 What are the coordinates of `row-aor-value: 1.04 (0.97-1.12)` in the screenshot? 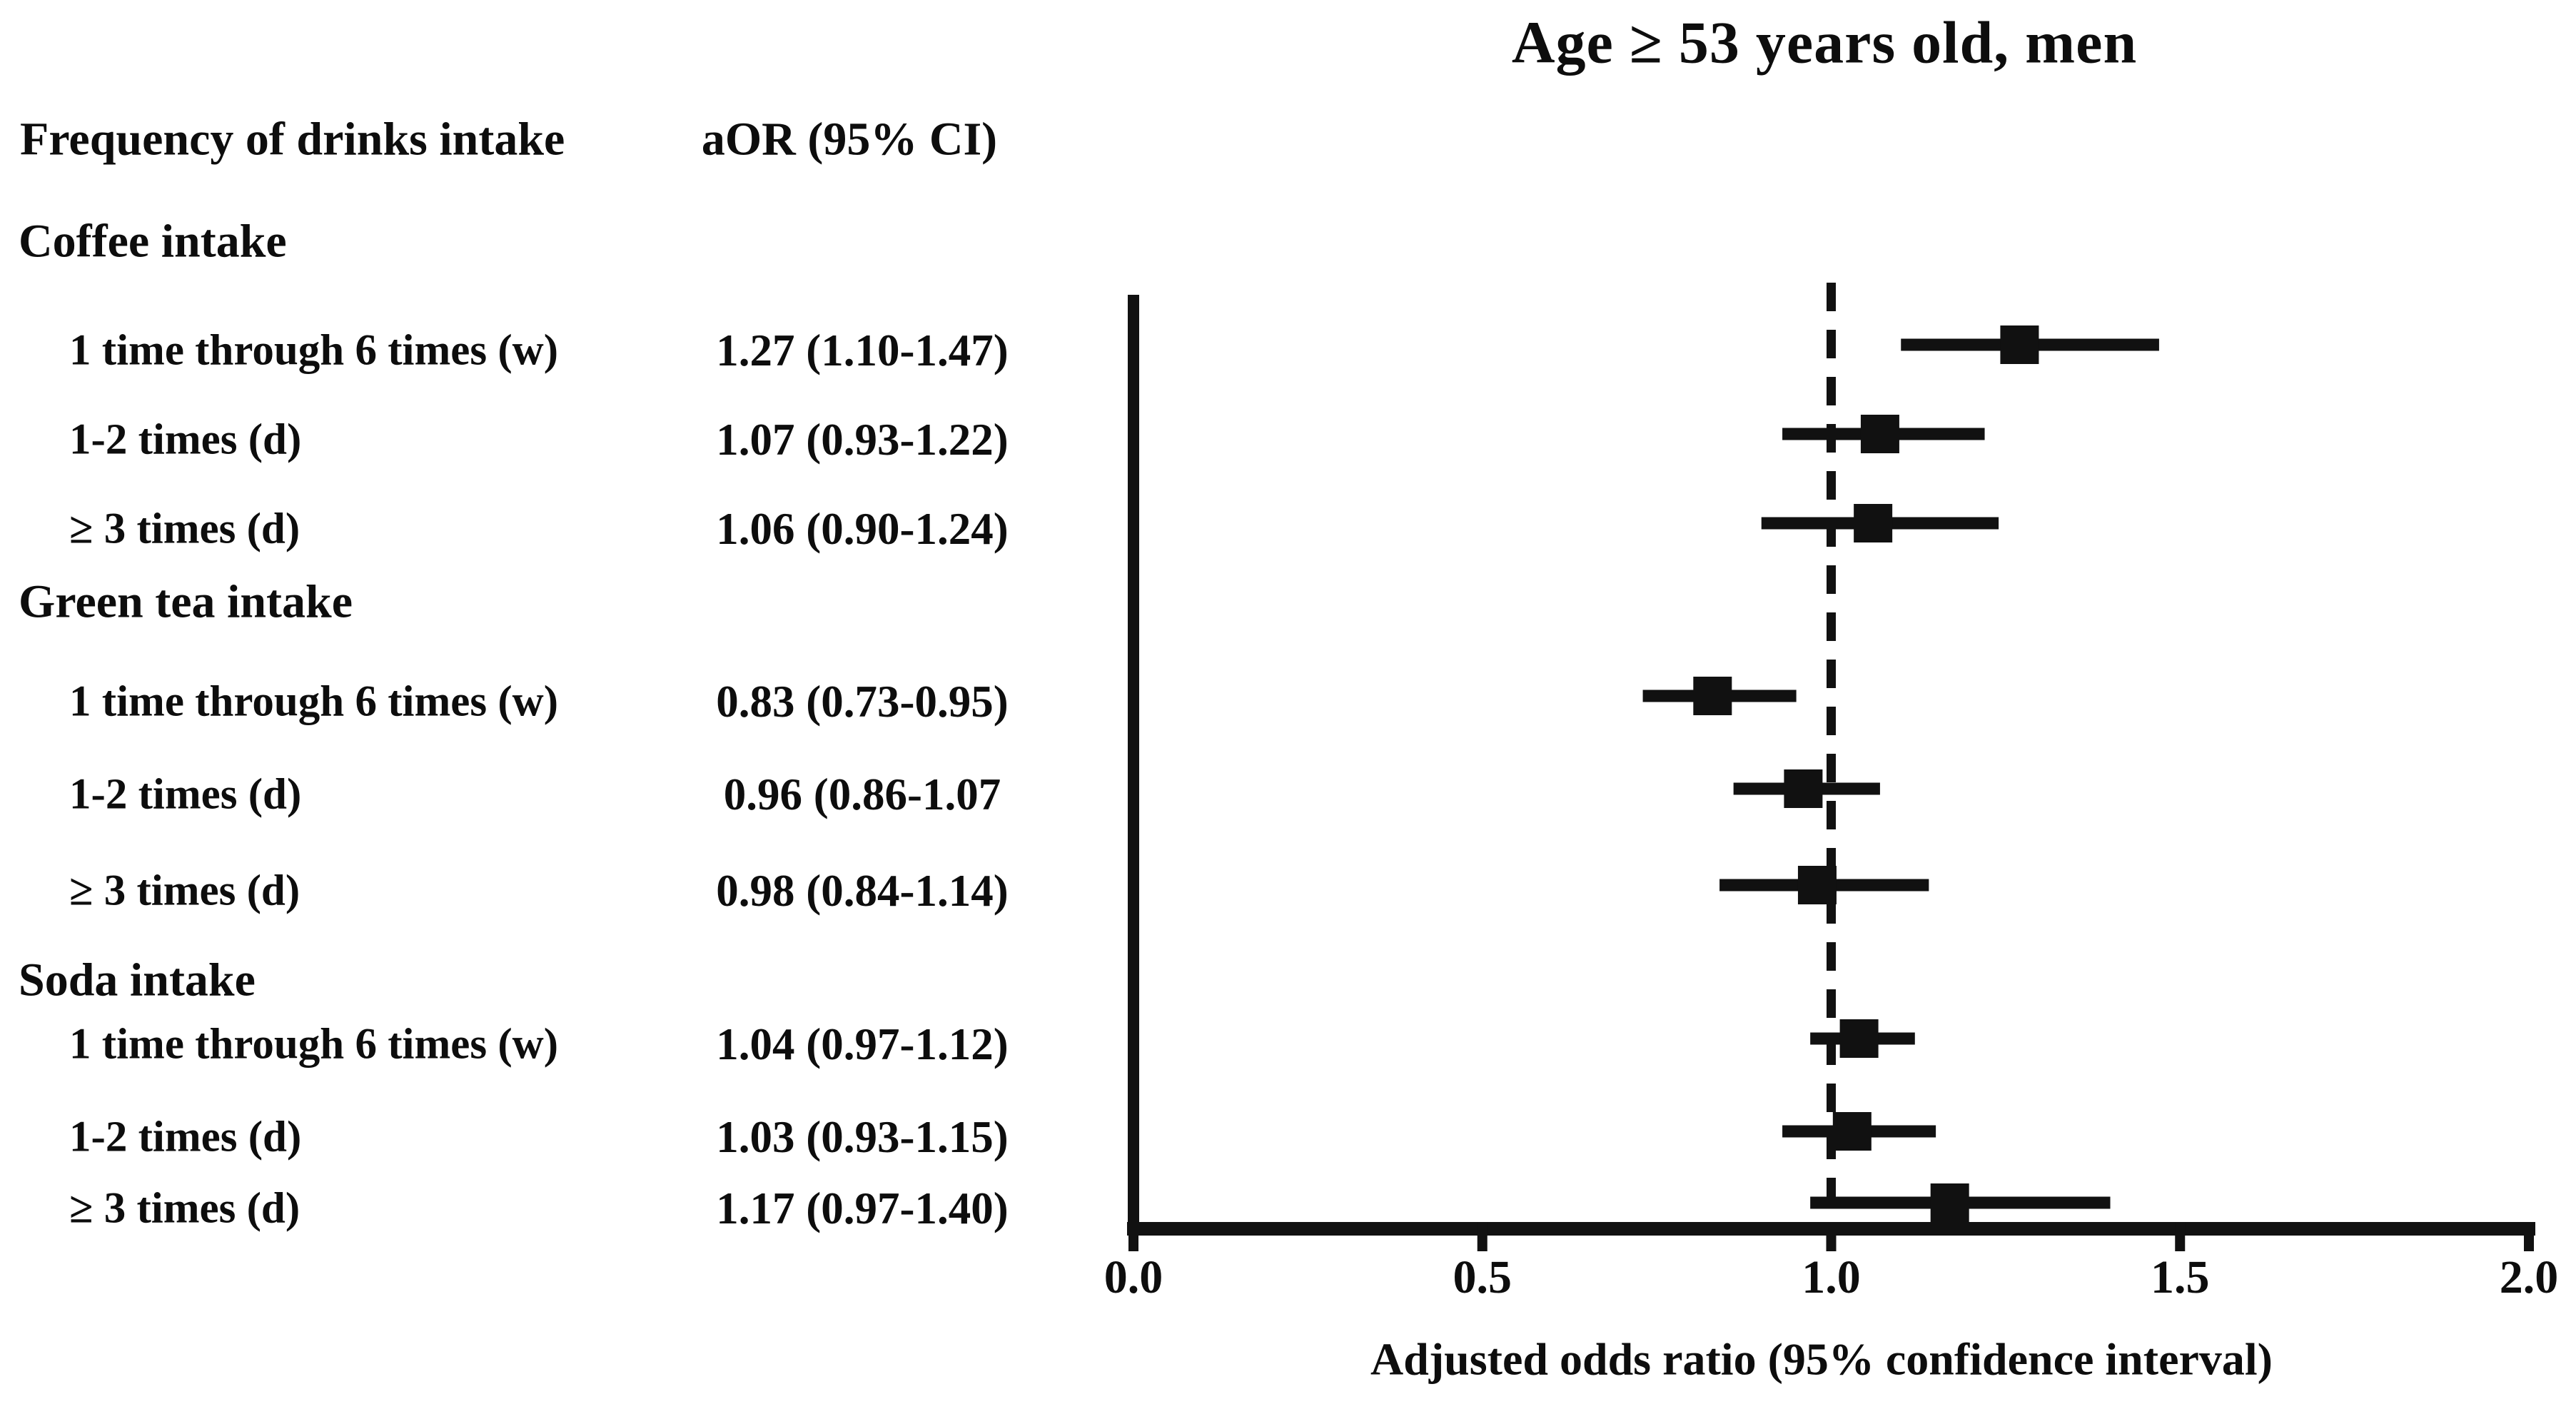 It's located at (862, 1044).